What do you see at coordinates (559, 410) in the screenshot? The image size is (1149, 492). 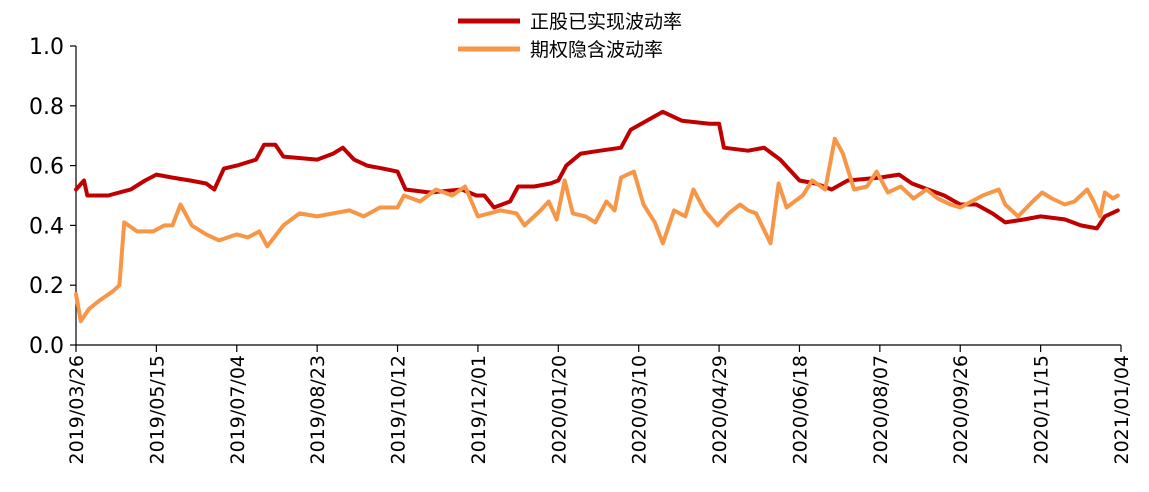 I see `x-tick-label: 2020/01/20` at bounding box center [559, 410].